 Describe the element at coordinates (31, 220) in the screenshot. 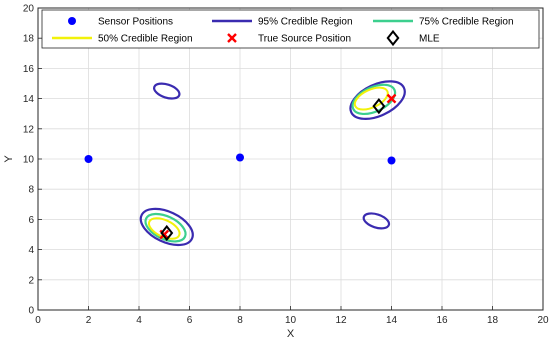

I see `y-tick-label: 6` at that location.